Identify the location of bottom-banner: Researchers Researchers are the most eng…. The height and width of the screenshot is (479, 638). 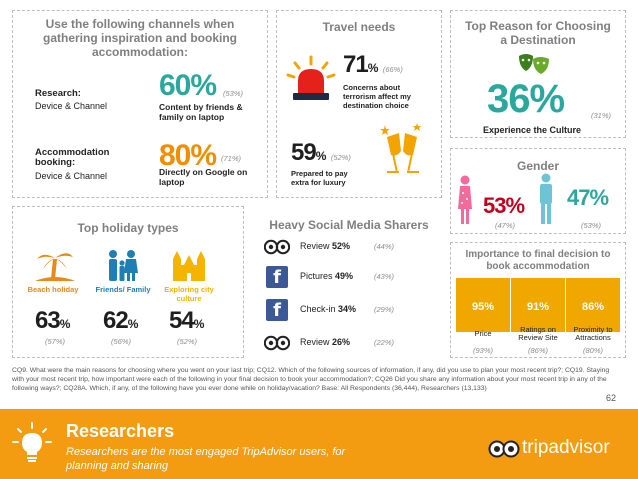
(319, 444).